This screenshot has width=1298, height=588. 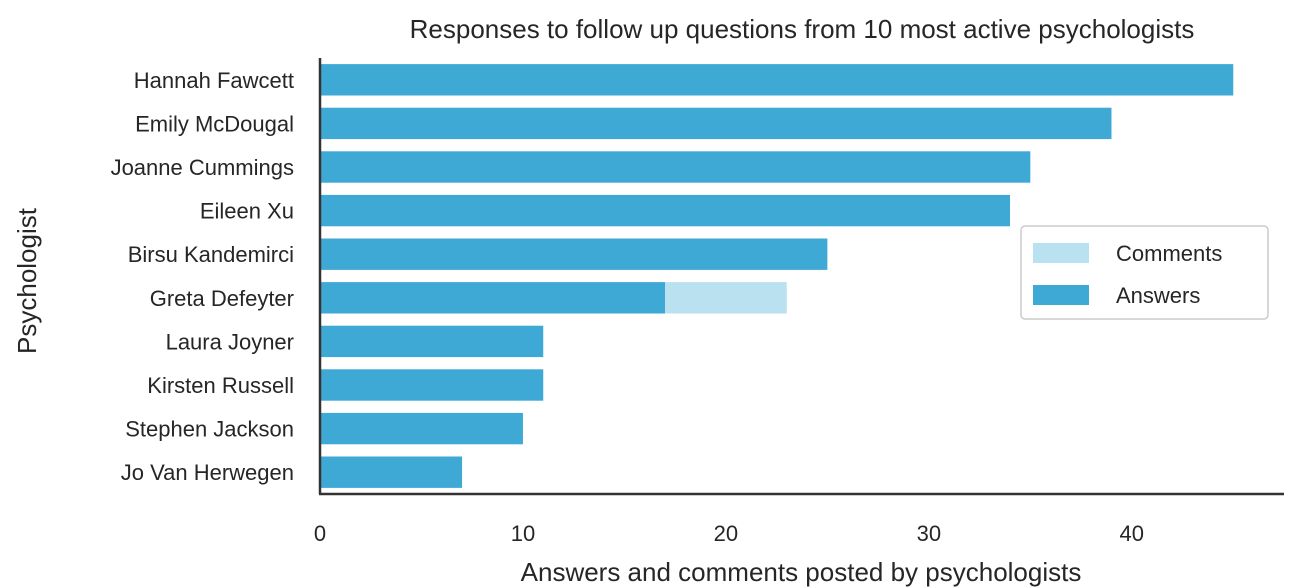 I want to click on y-axis-label: Psychologist, so click(x=27, y=280).